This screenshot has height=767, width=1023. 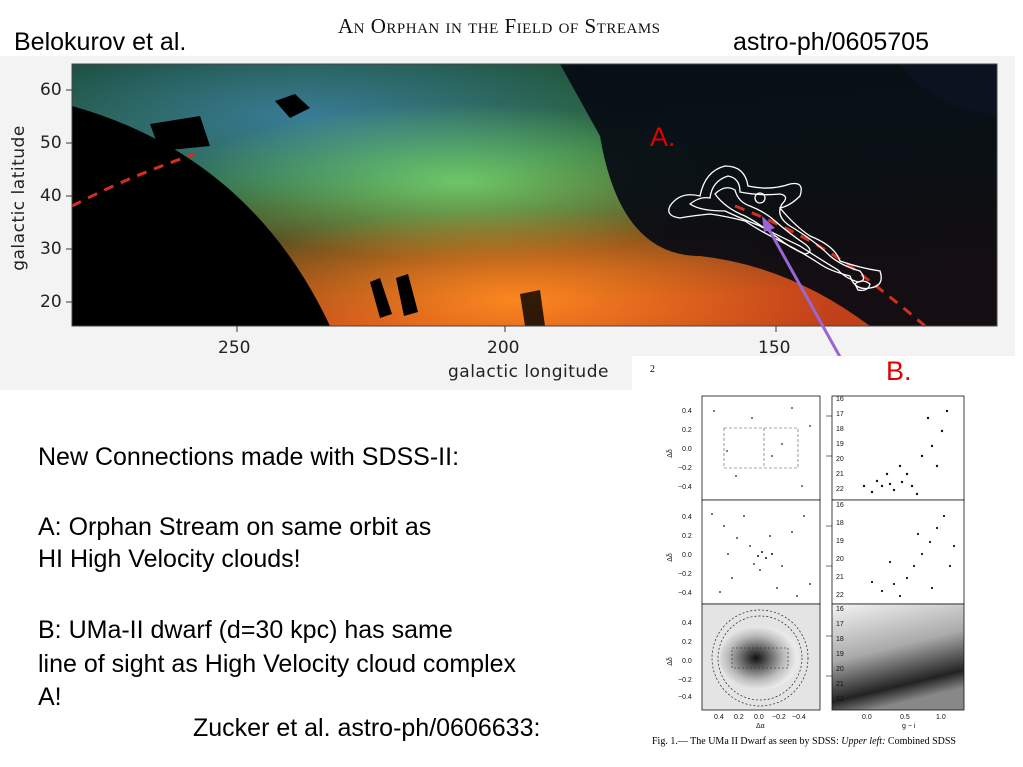 What do you see at coordinates (51, 249) in the screenshot?
I see `y-tick-label: 30` at bounding box center [51, 249].